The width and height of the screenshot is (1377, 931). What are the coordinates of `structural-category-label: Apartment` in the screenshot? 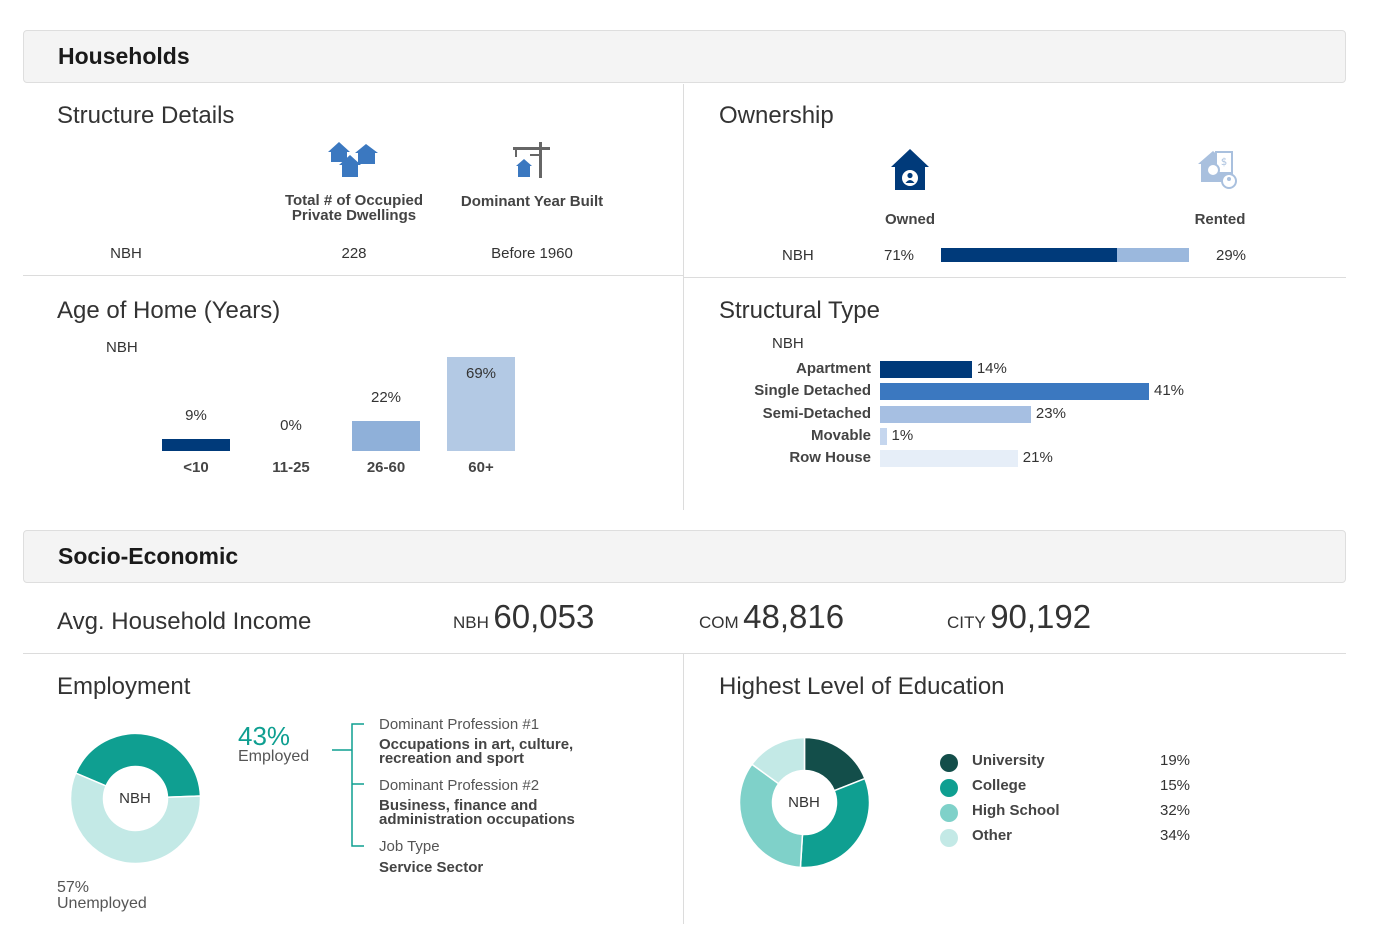 It's located at (833, 368).